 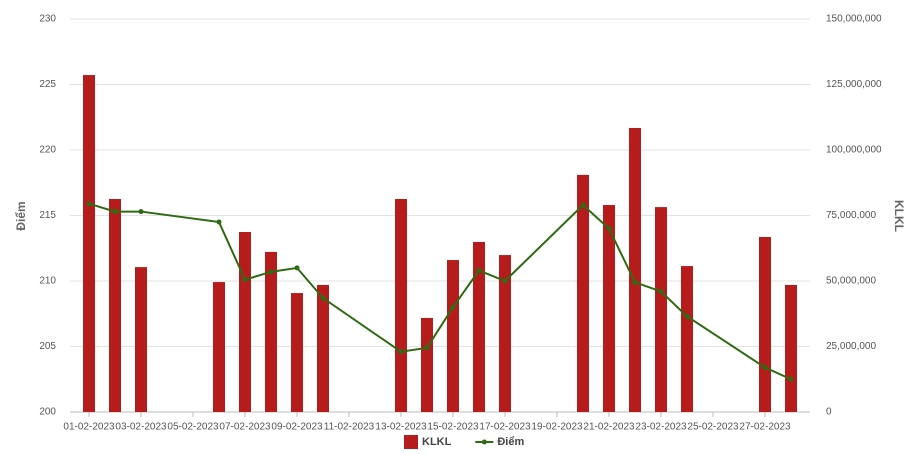 I want to click on x-tick-label: 05-02-2023, so click(x=193, y=427).